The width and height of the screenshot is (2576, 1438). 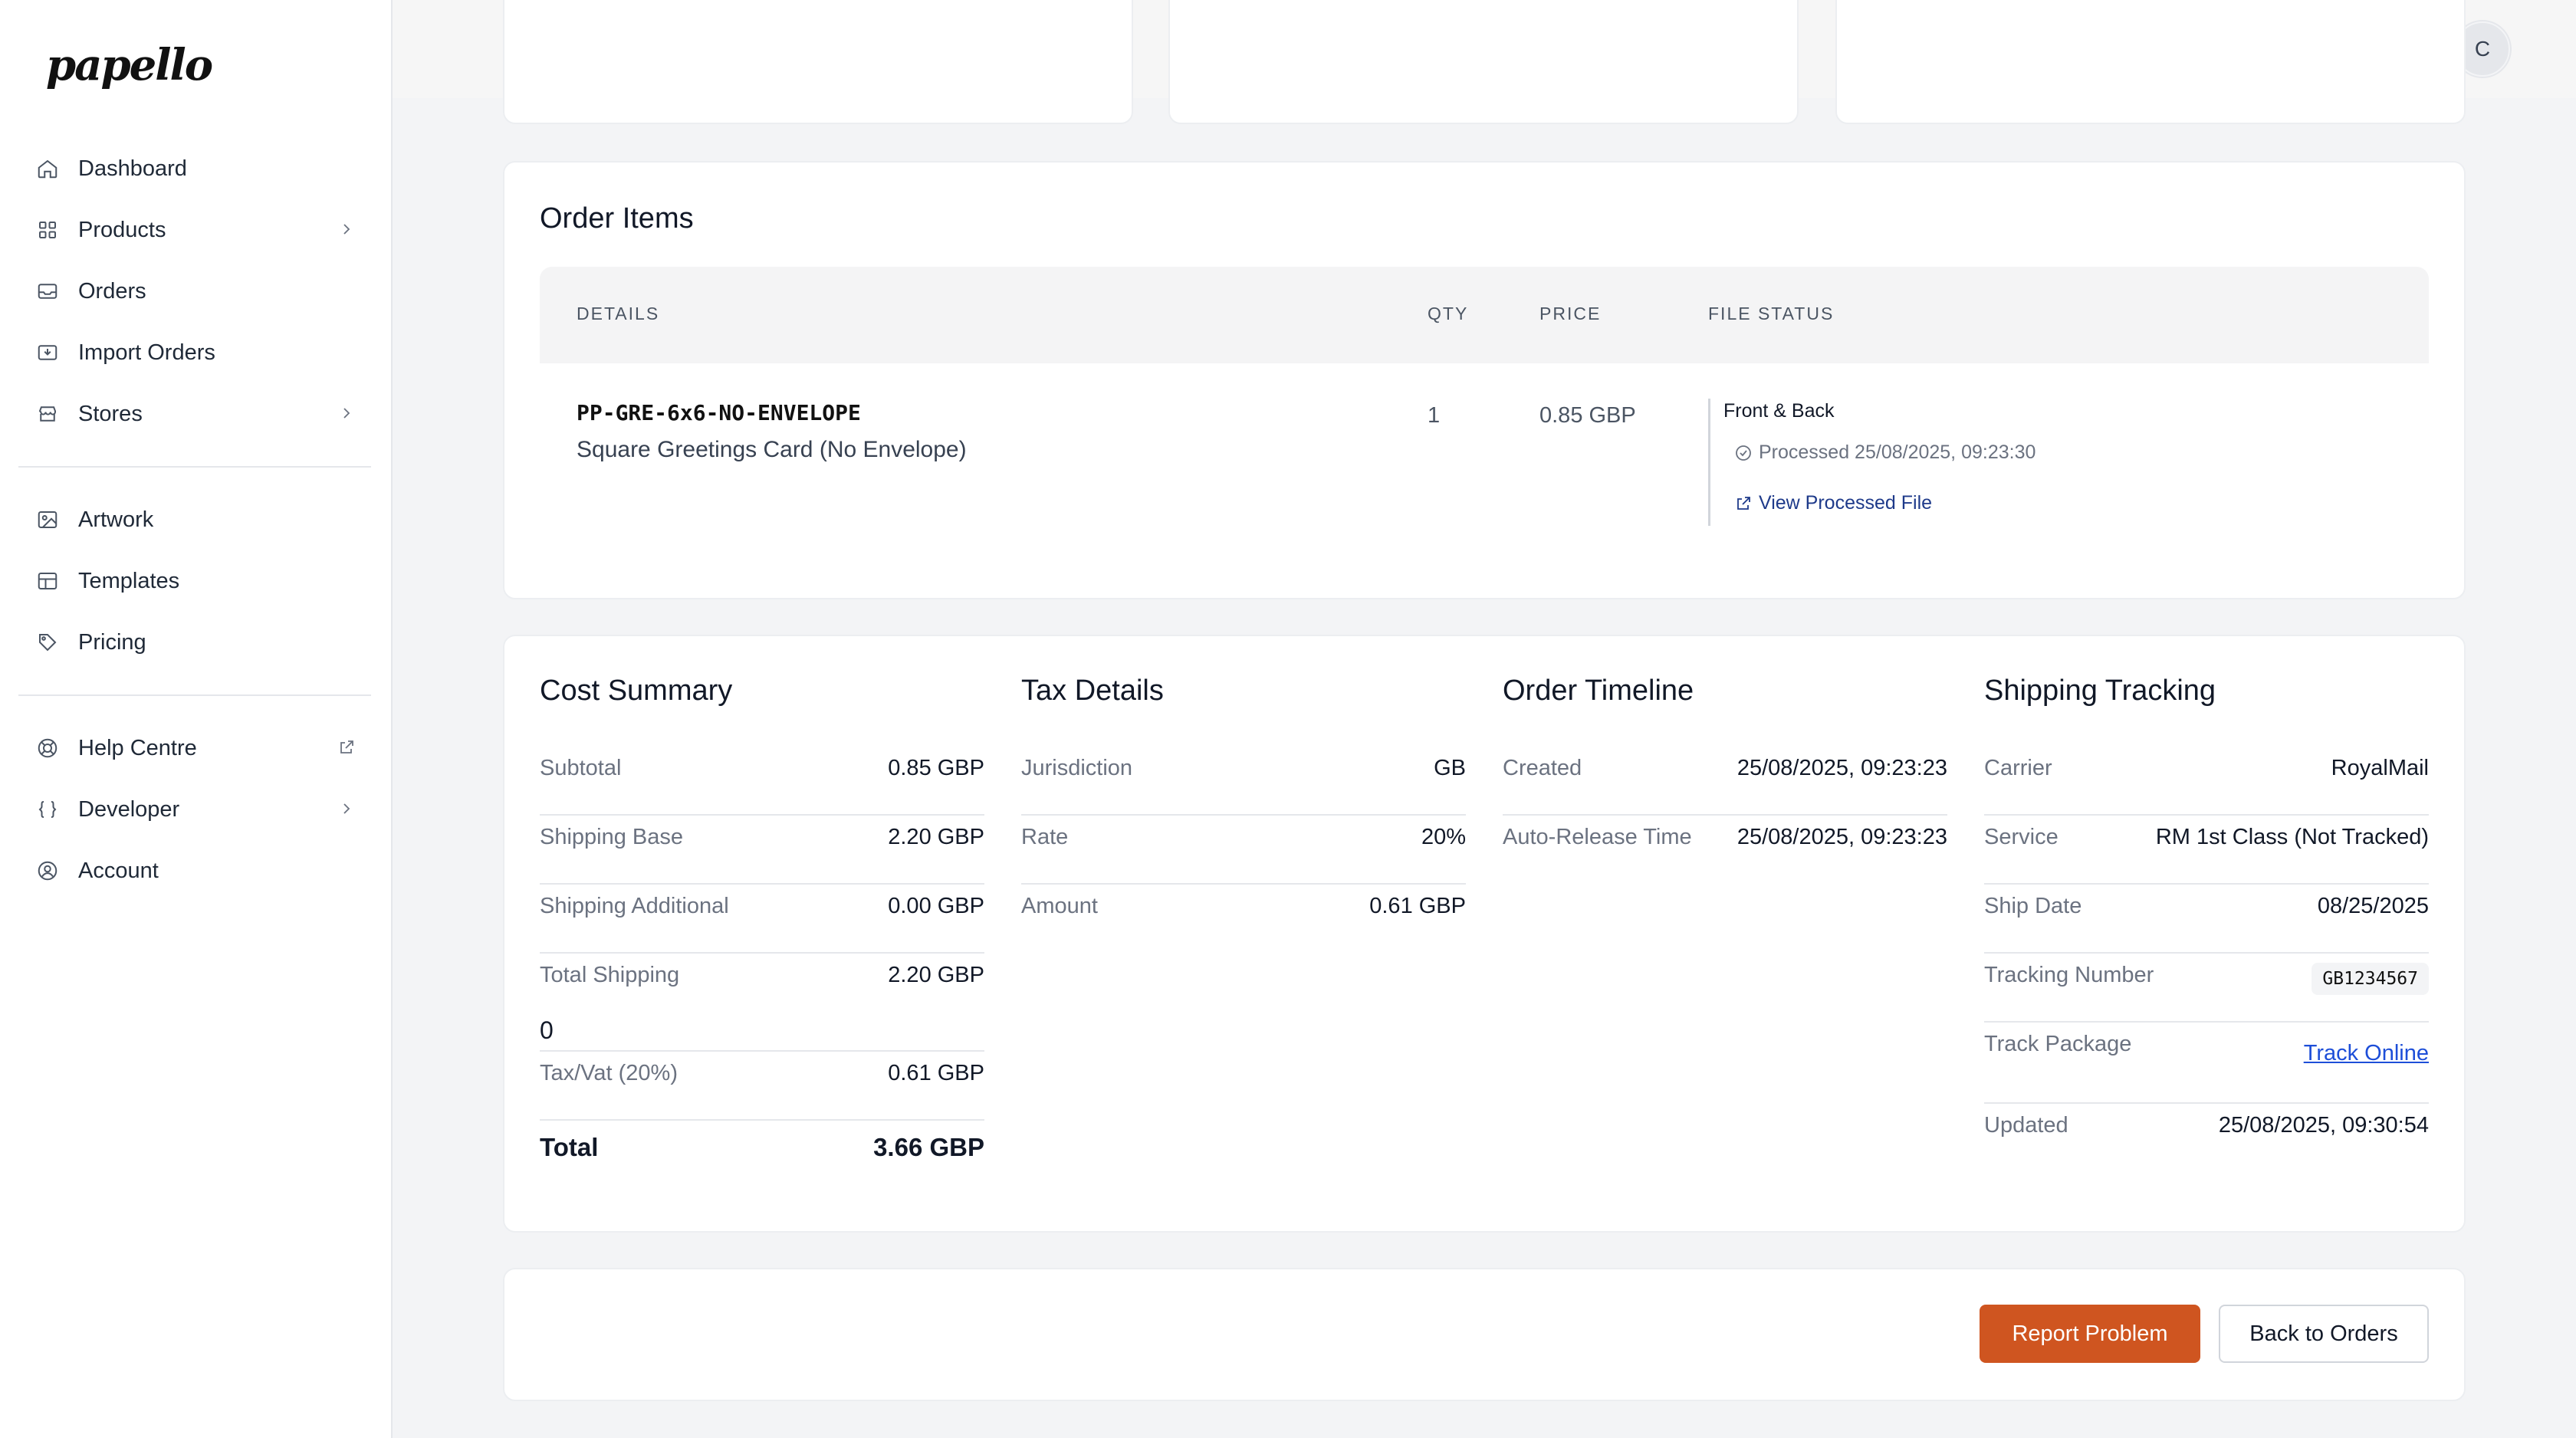 I want to click on report-problem-button: Report Problem, so click(x=2090, y=1334).